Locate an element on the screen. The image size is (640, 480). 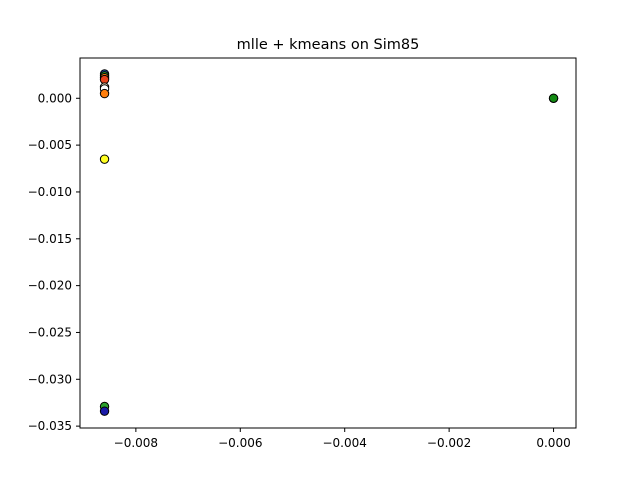
y-tick-label: 0.000 is located at coordinates (55, 98).